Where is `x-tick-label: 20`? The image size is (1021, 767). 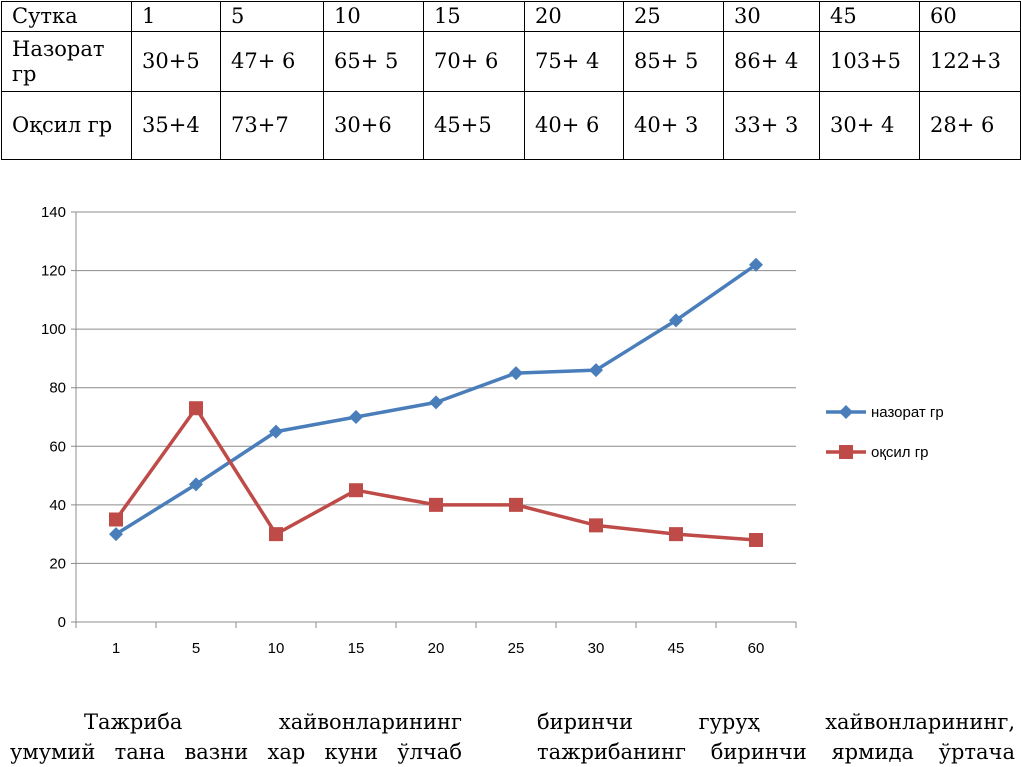
x-tick-label: 20 is located at coordinates (436, 648).